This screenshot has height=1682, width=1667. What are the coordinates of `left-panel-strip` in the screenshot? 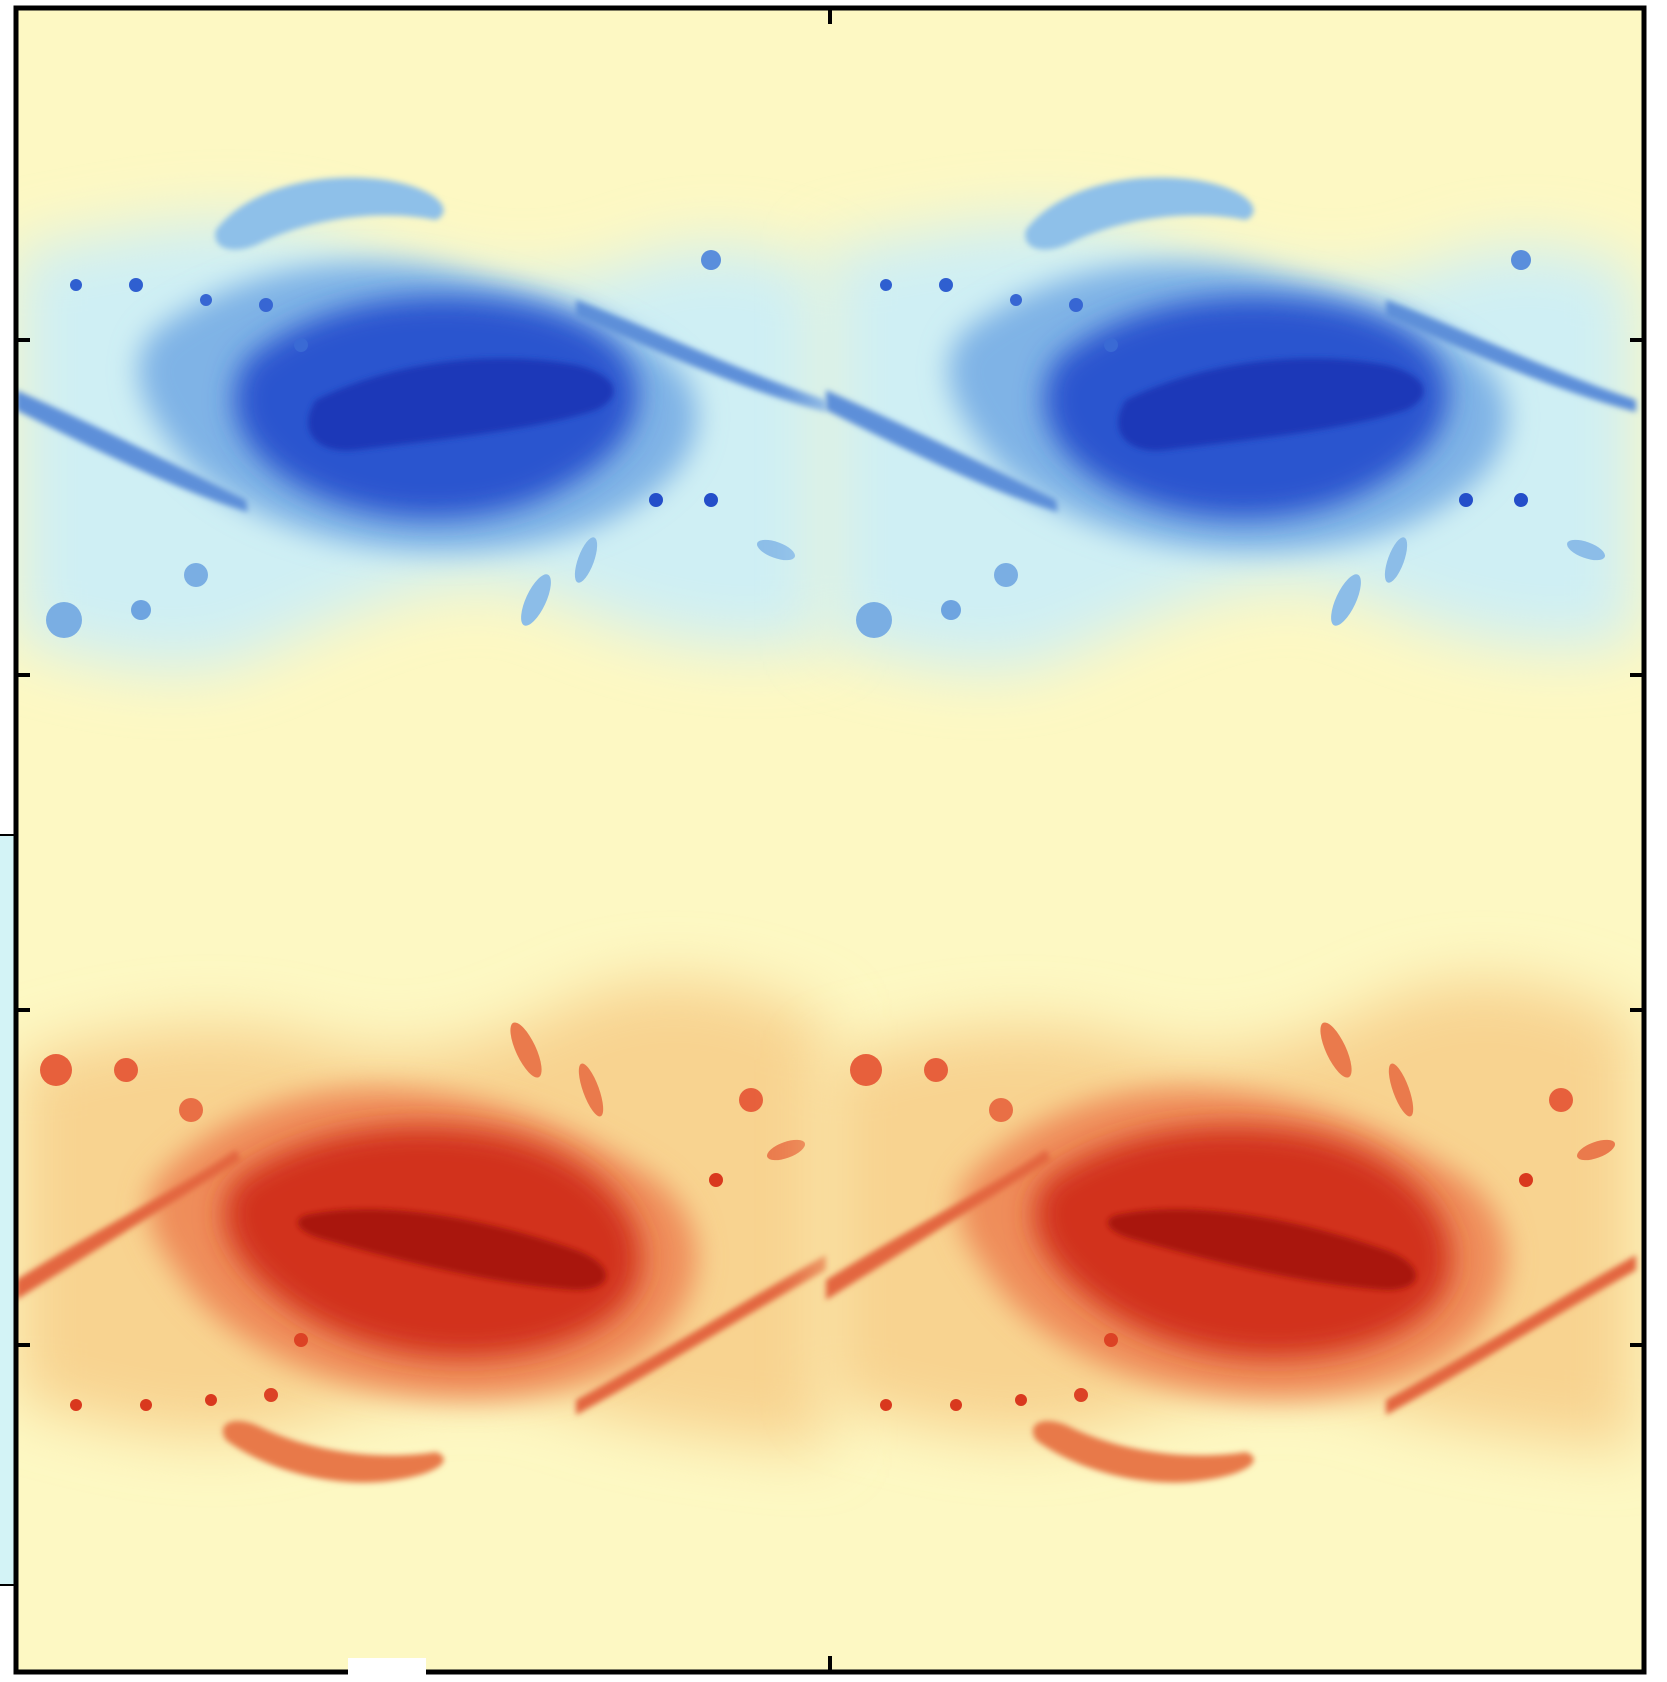 It's located at (8, 1210).